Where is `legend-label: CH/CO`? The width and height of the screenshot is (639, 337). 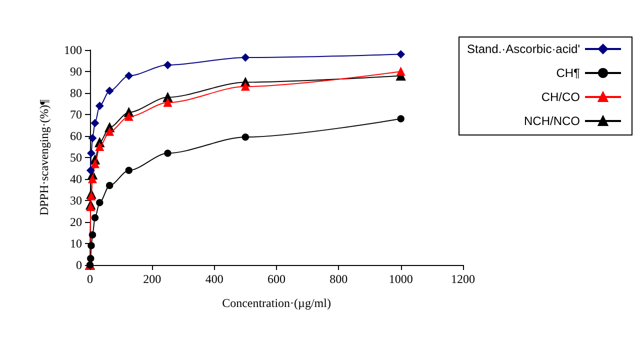 legend-label: CH/CO is located at coordinates (560, 97).